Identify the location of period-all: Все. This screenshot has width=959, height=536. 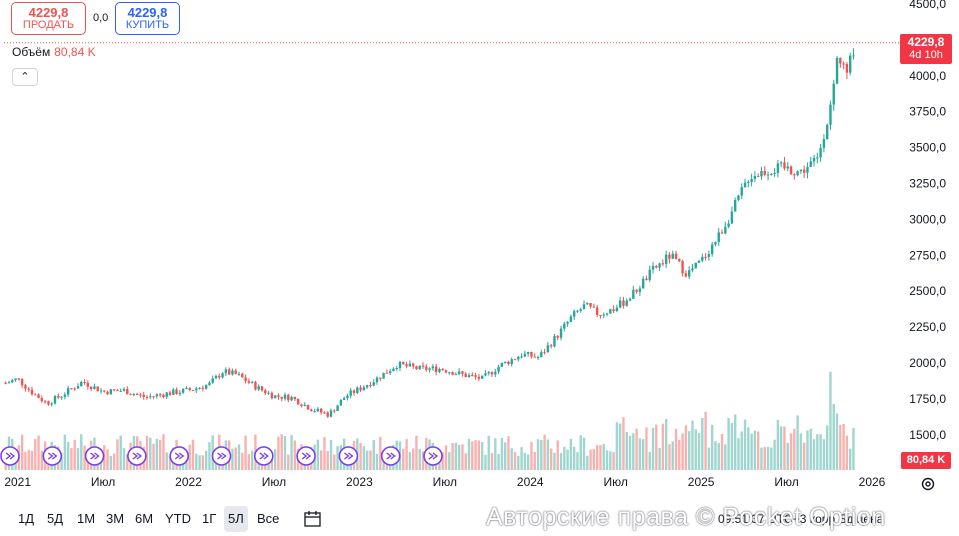
(268, 518).